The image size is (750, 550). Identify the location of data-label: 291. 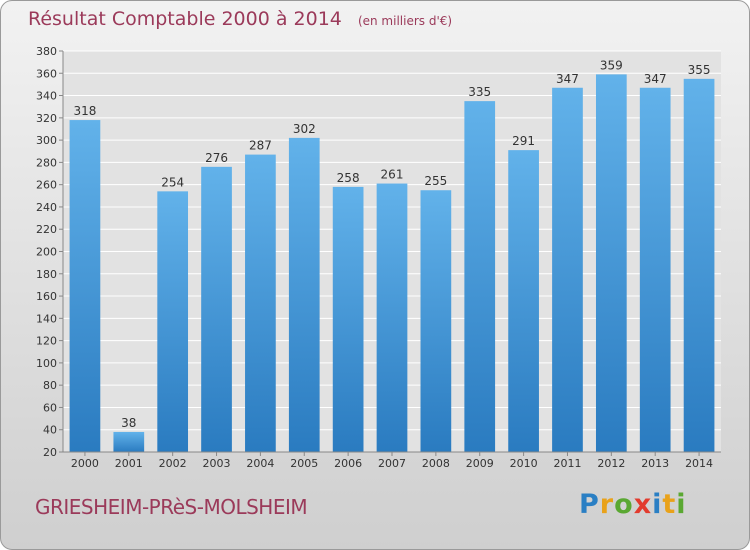
(523, 141).